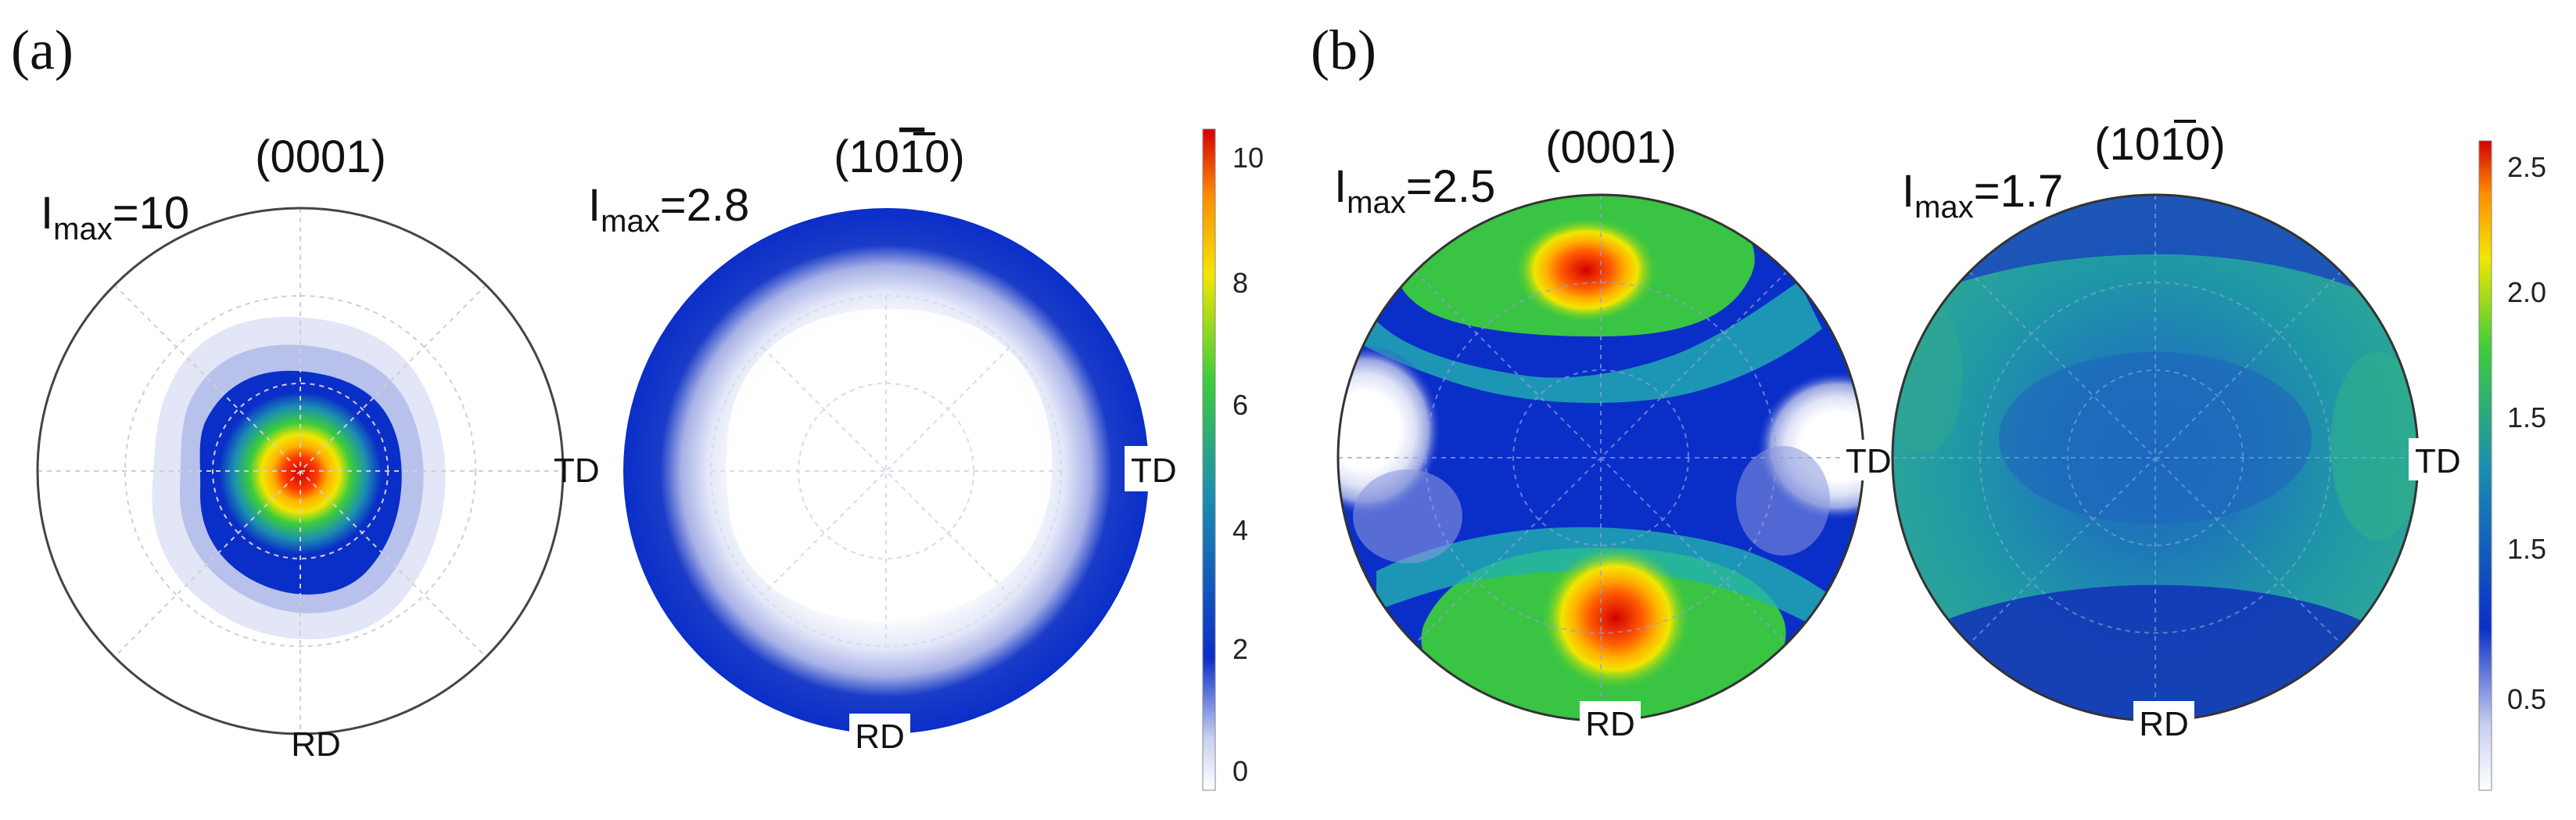 The height and width of the screenshot is (820, 2576). What do you see at coordinates (42, 50) in the screenshot?
I see `panel-a-label: (a)` at bounding box center [42, 50].